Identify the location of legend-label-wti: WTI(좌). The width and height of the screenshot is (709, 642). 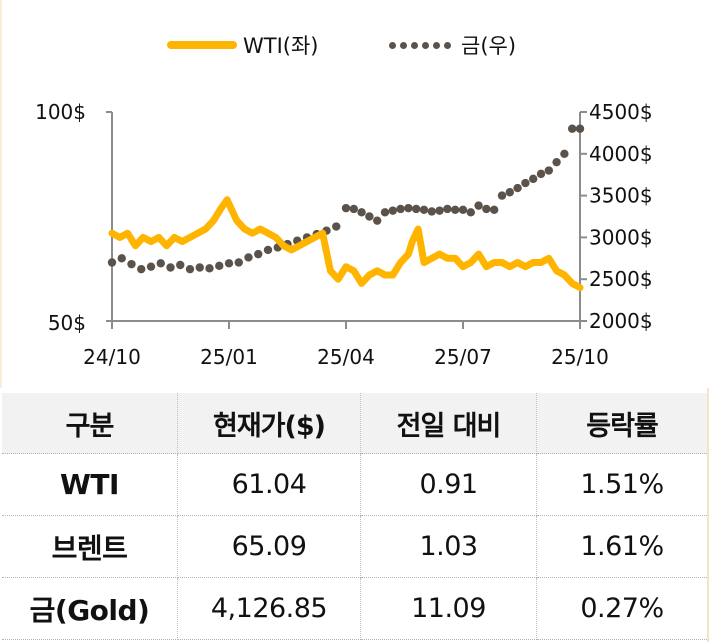
(281, 46).